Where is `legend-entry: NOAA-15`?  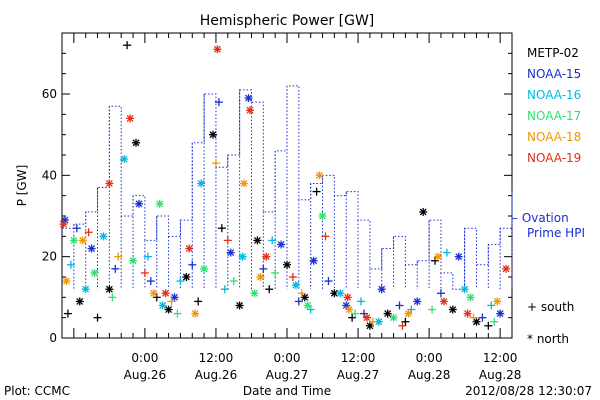
legend-entry: NOAA-15 is located at coordinates (554, 74).